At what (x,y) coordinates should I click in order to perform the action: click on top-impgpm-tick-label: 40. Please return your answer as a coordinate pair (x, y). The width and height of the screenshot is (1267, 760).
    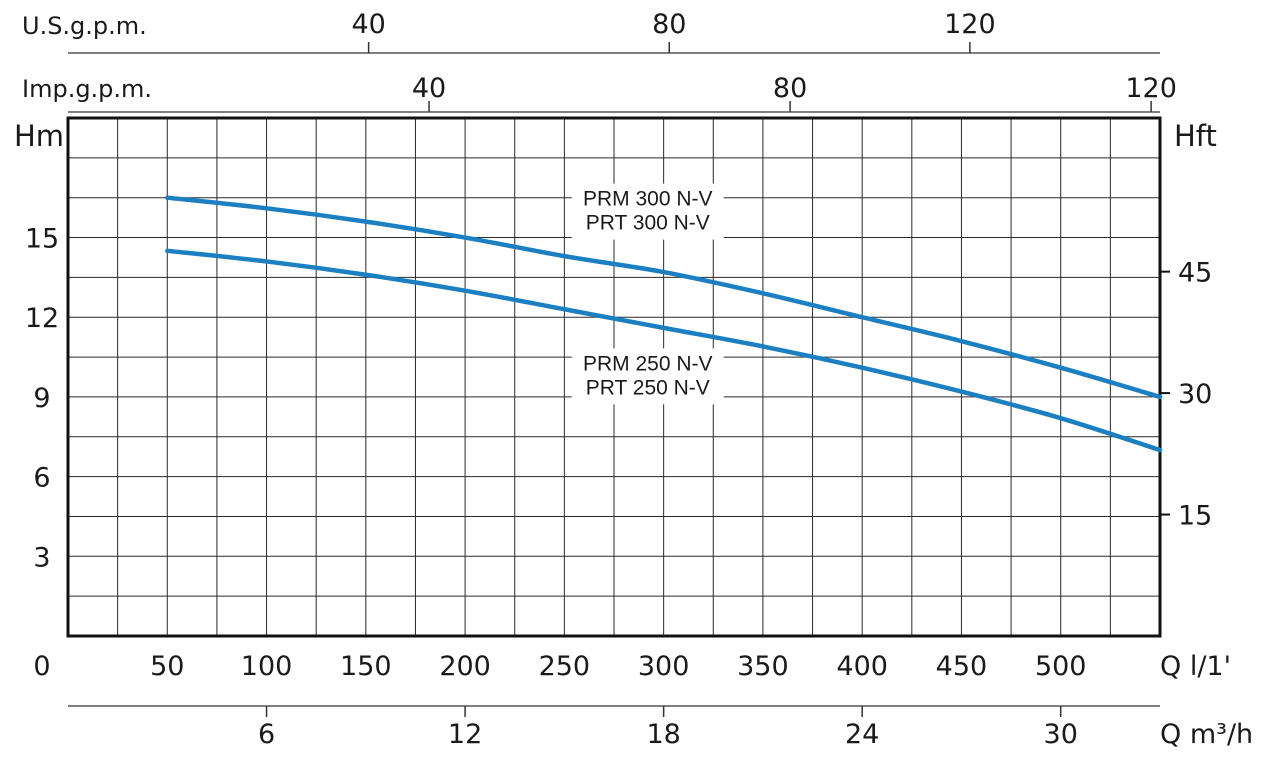
    Looking at the image, I should click on (429, 88).